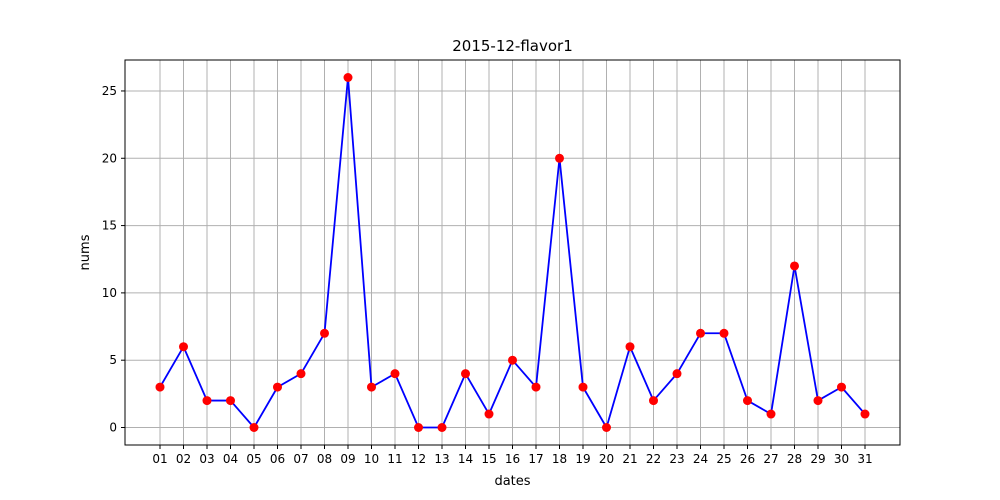  Describe the element at coordinates (488, 459) in the screenshot. I see `x-tick-label: 15` at that location.